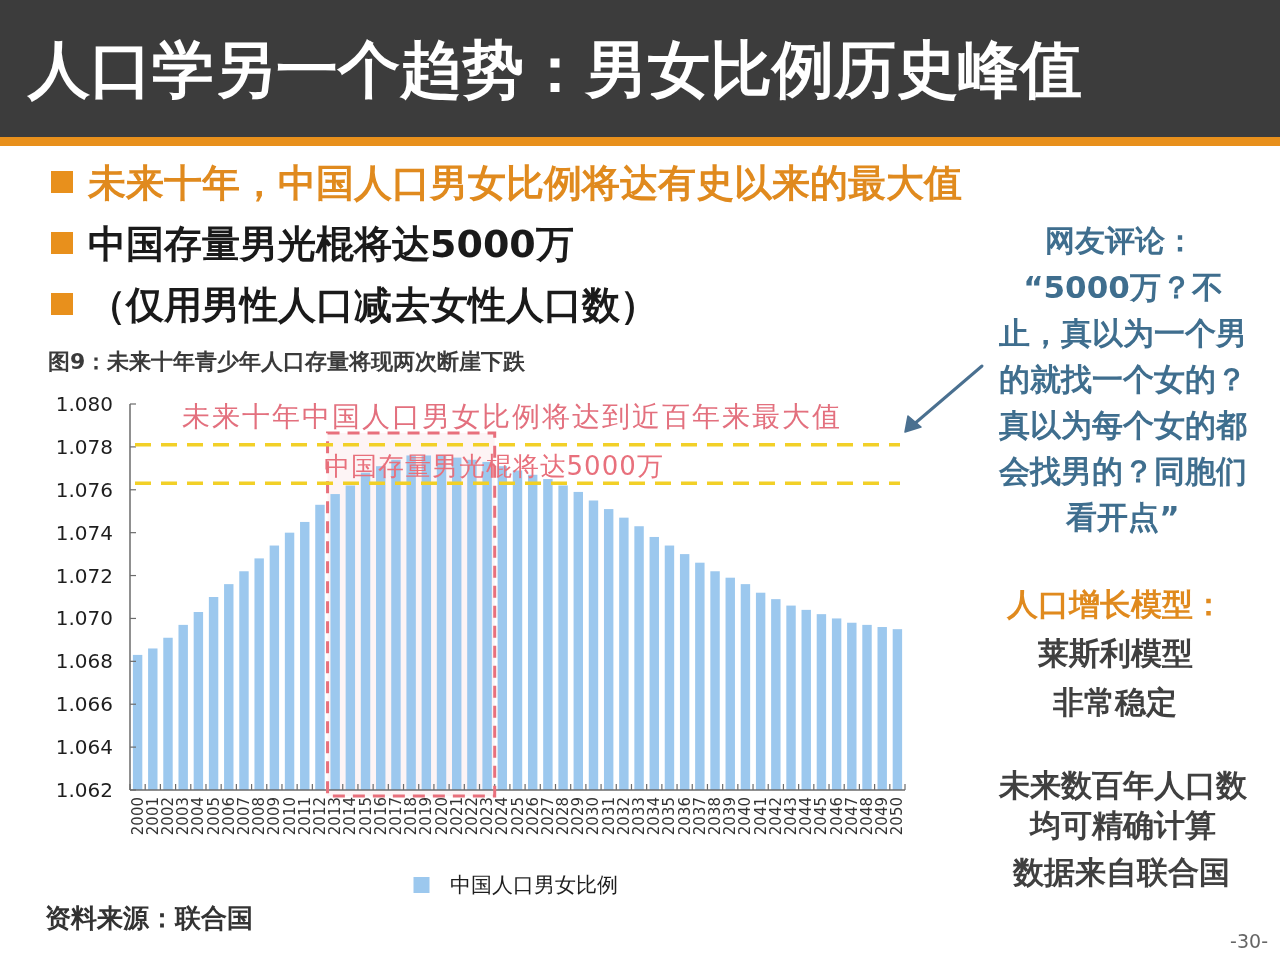 This screenshot has width=1280, height=960. What do you see at coordinates (84, 704) in the screenshot?
I see `y-tick-label: 1.066` at bounding box center [84, 704].